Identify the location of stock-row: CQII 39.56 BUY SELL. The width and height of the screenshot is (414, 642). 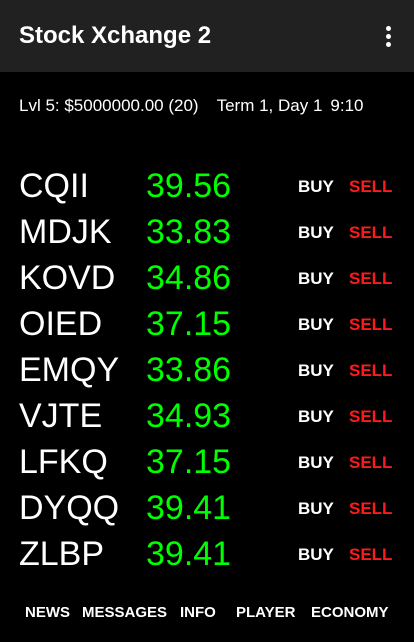
(207, 187).